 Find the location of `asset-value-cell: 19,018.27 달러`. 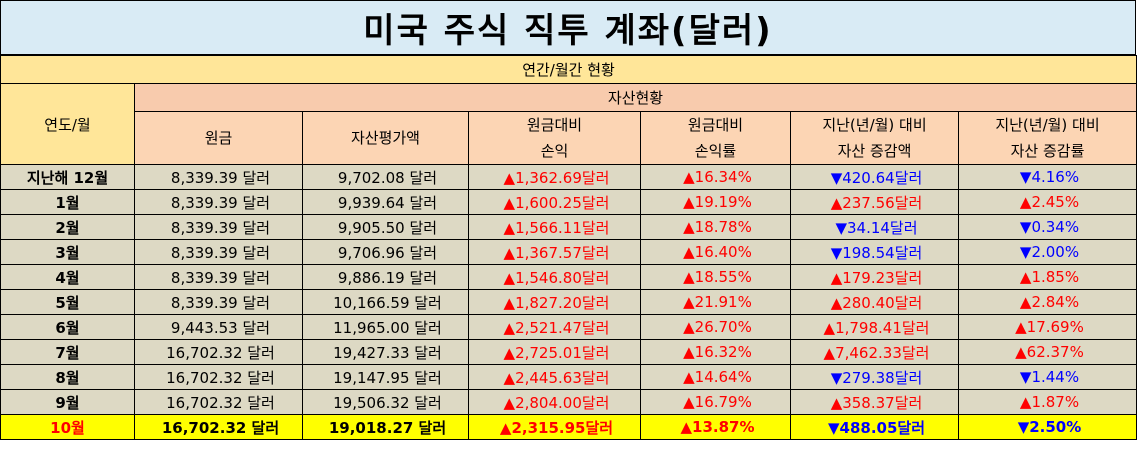

asset-value-cell: 19,018.27 달러 is located at coordinates (385, 427).